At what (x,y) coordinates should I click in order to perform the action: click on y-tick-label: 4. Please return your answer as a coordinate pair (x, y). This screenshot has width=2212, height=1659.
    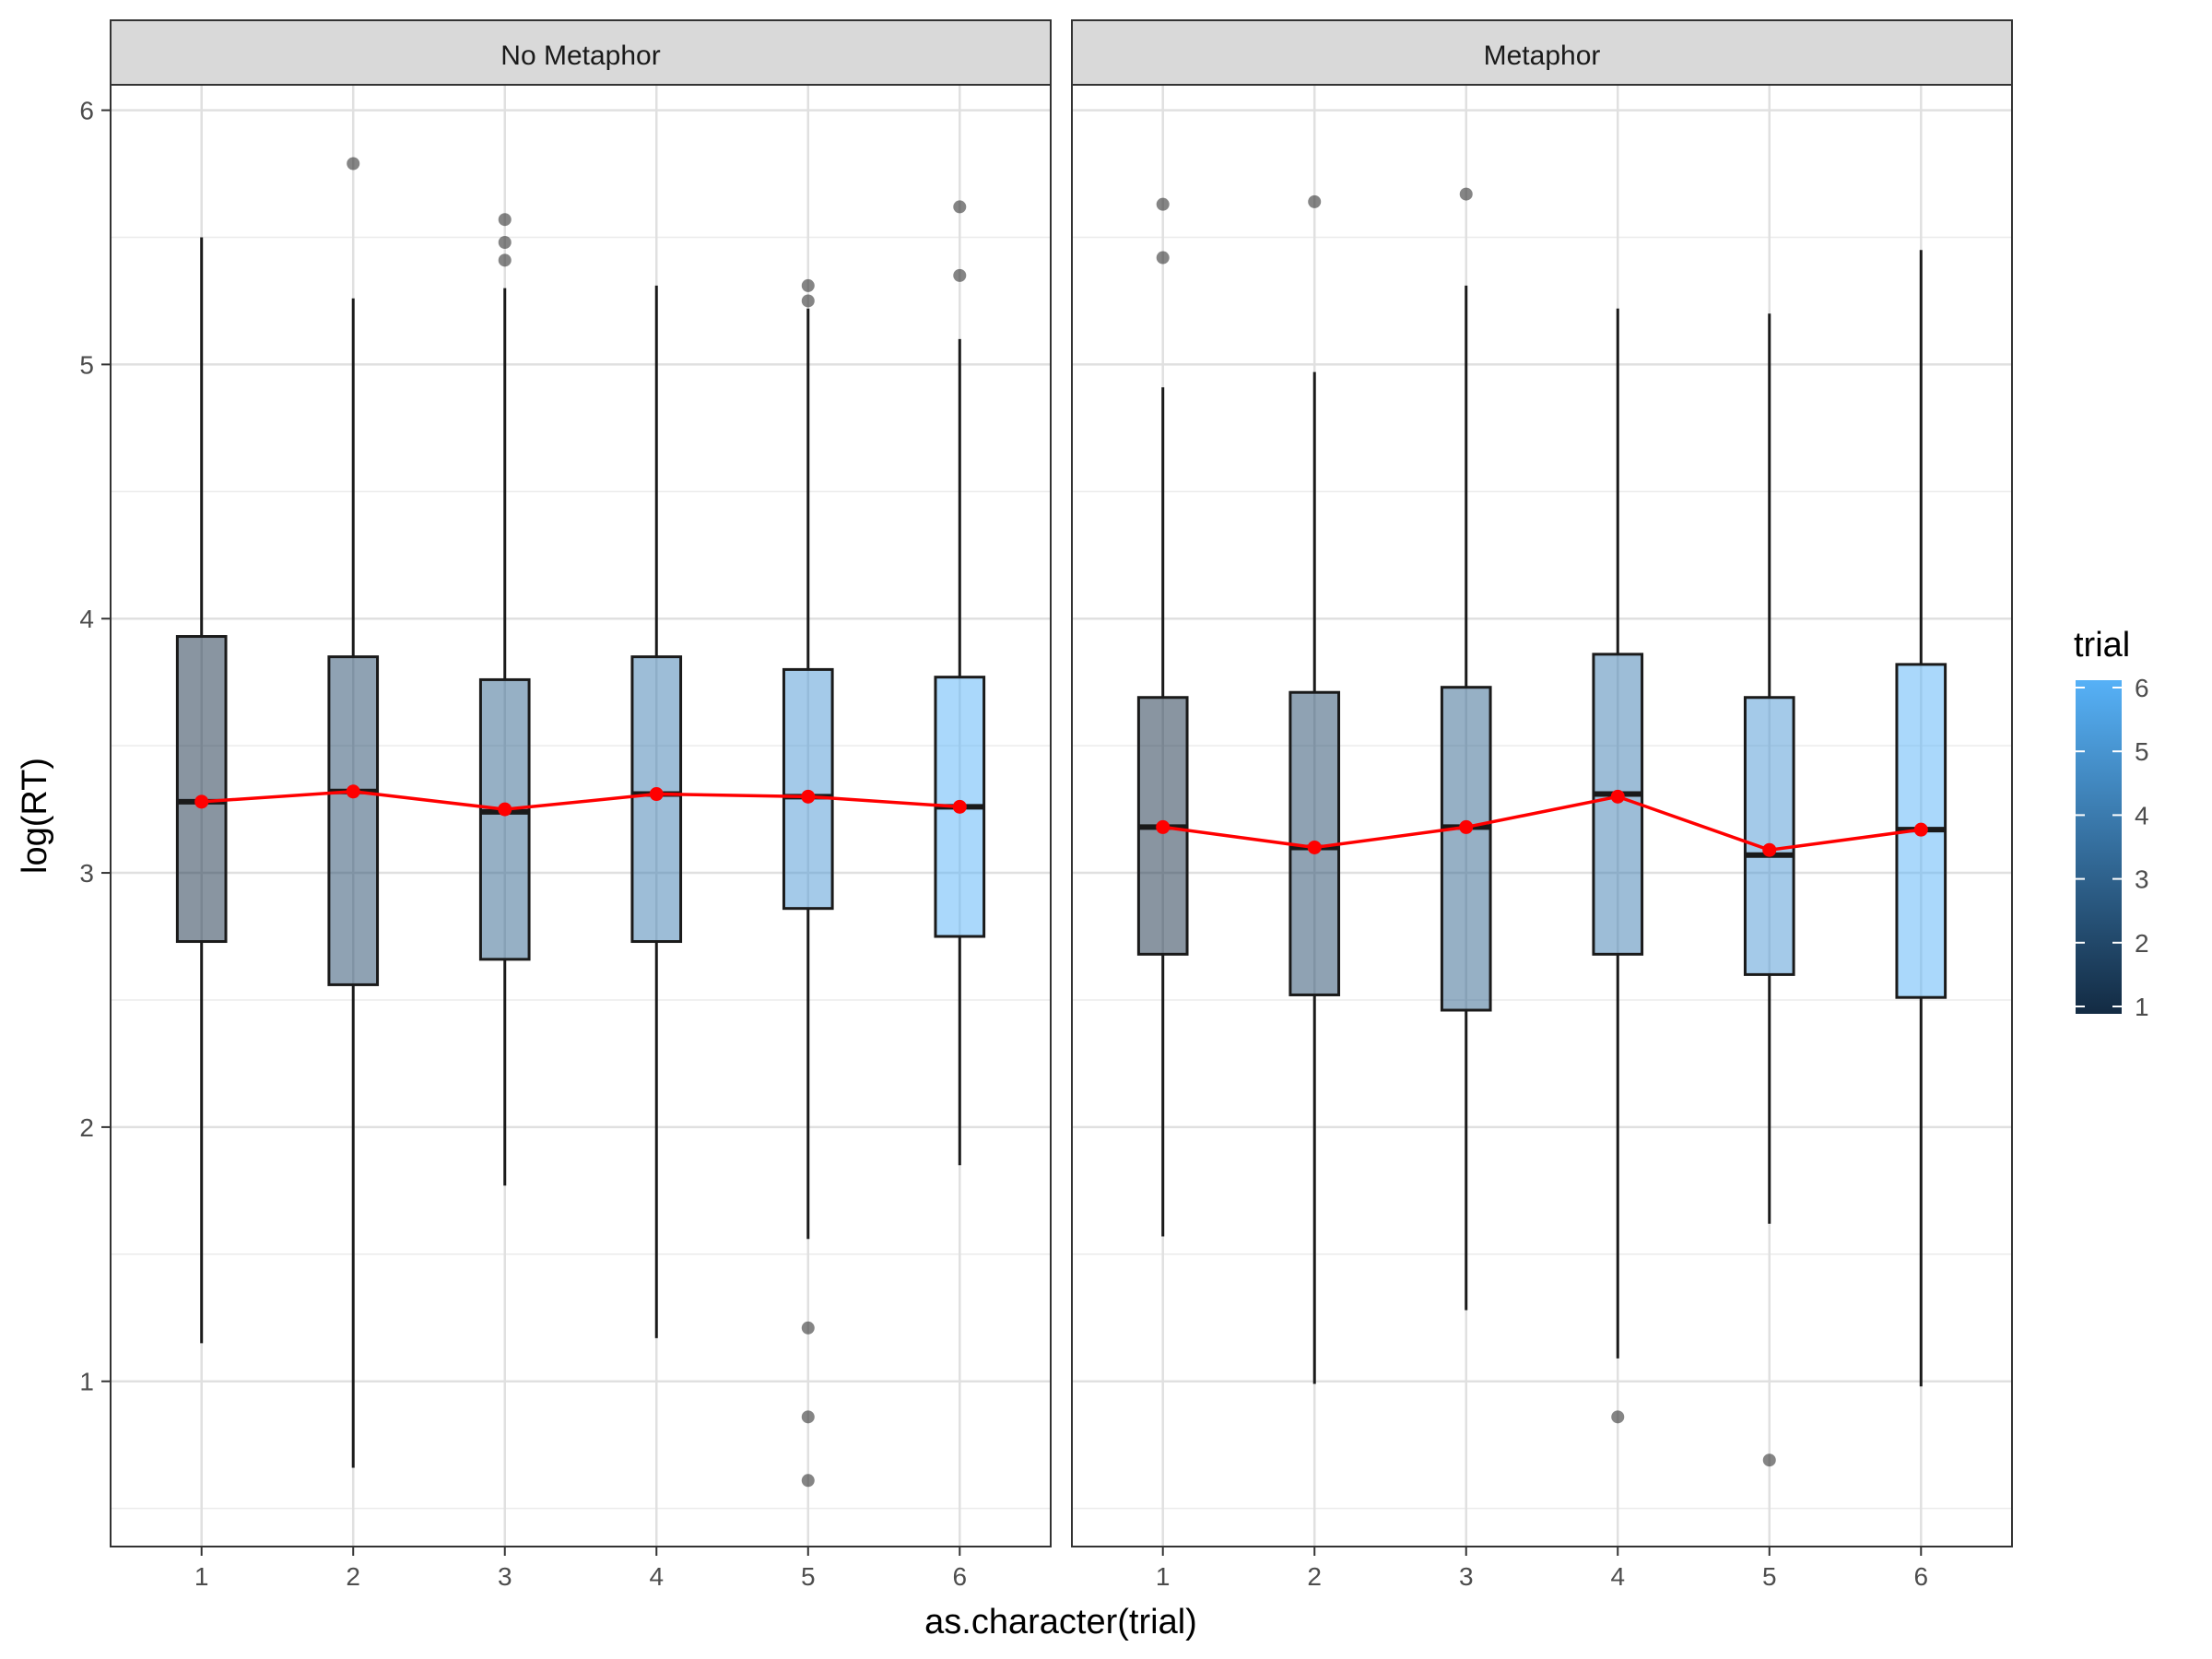
    Looking at the image, I should click on (86, 619).